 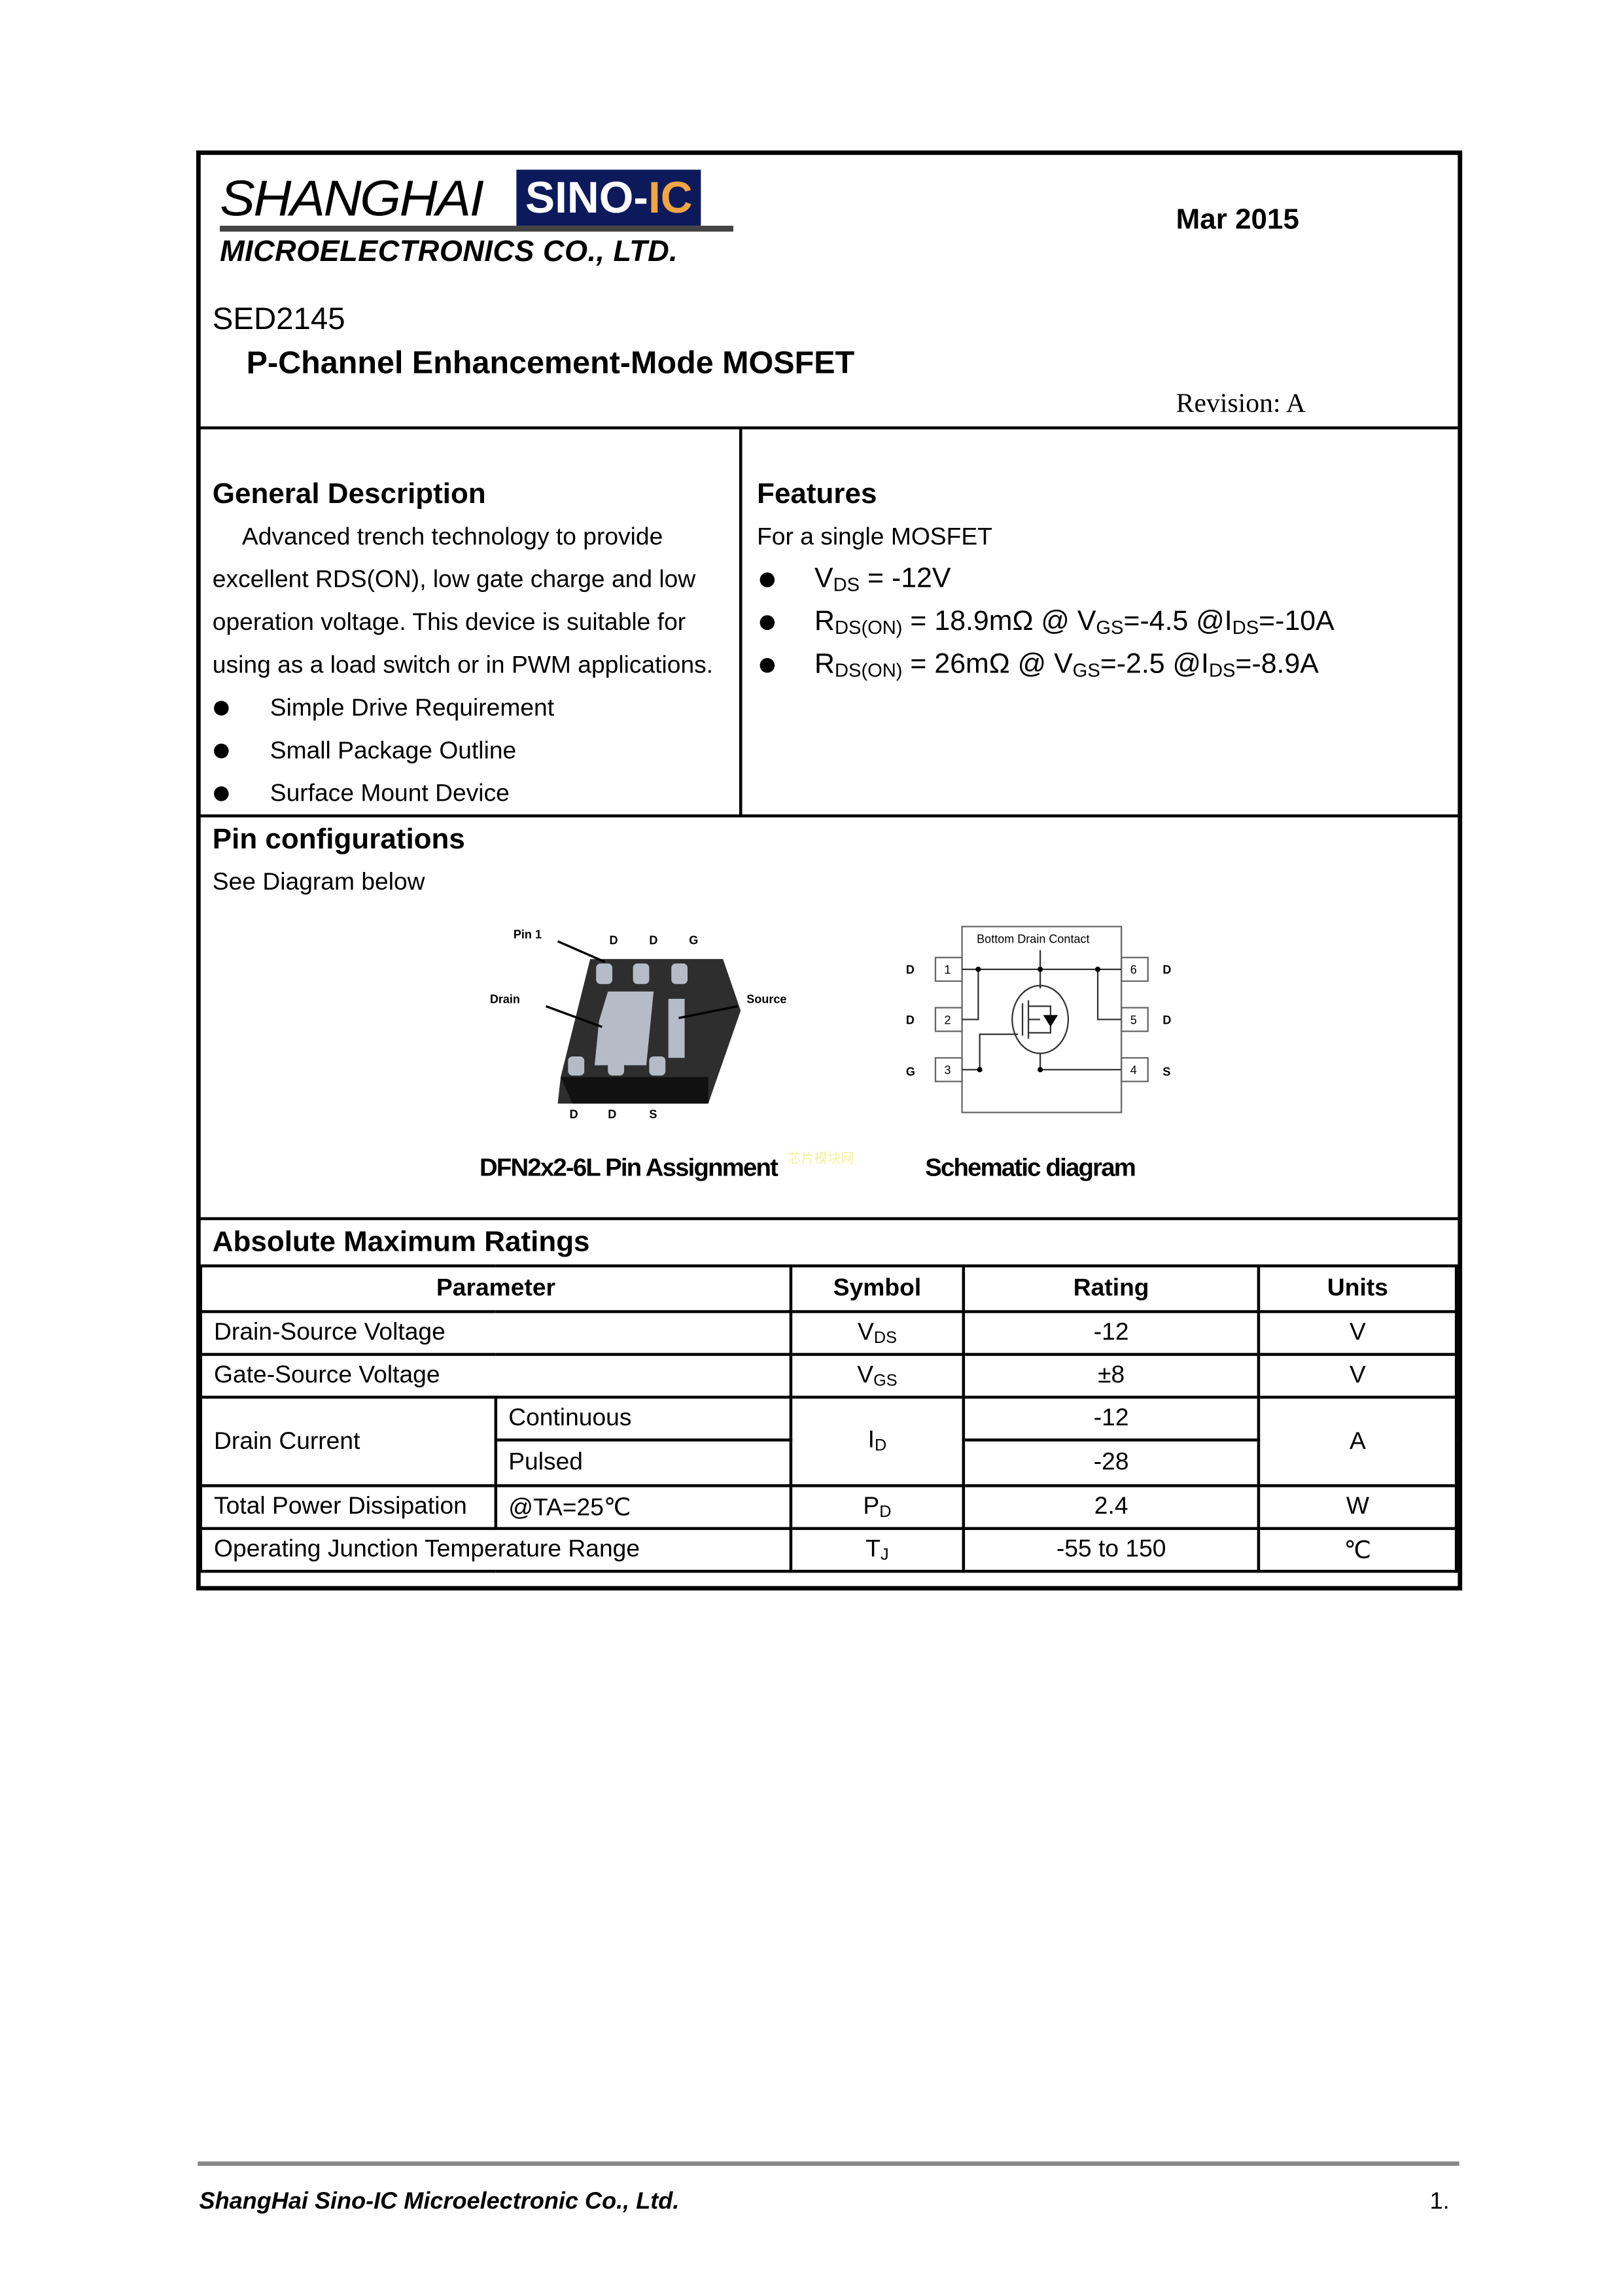 What do you see at coordinates (1297, 622) in the screenshot?
I see `feature-text: =-10A` at bounding box center [1297, 622].